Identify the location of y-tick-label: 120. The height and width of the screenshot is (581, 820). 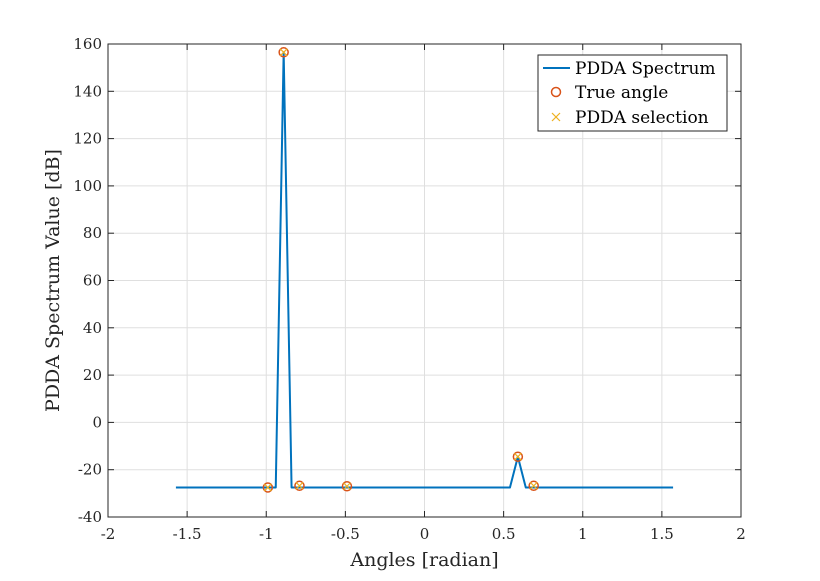
(87, 139).